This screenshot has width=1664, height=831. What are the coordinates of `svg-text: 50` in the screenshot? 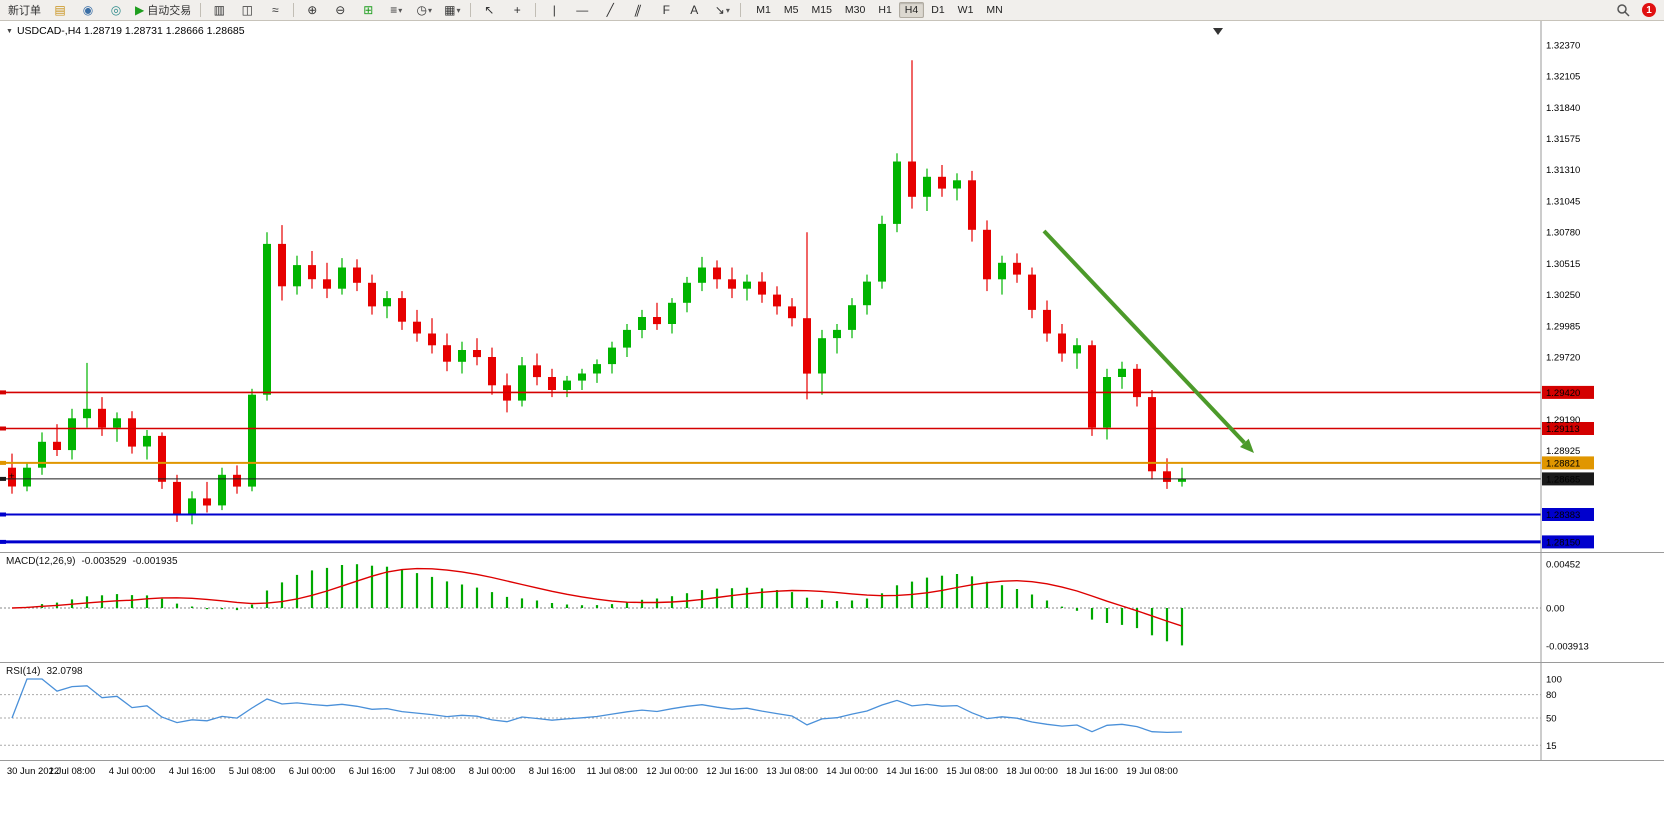 It's located at (1551, 719).